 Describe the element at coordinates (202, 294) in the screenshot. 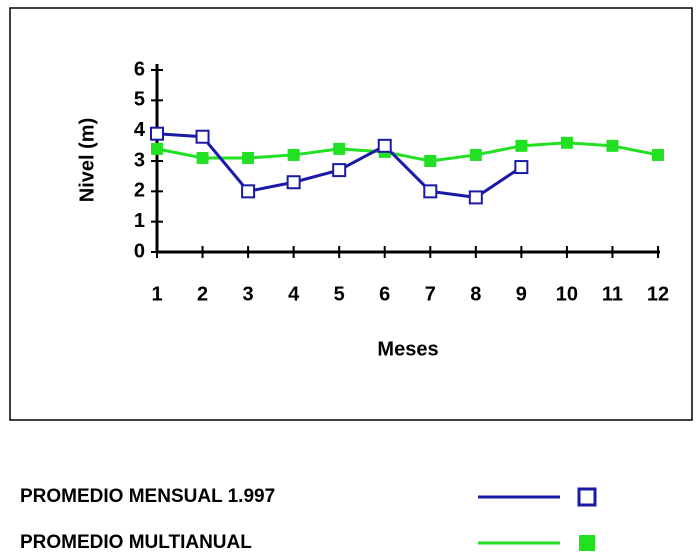

I see `x-tick-label: 2` at that location.